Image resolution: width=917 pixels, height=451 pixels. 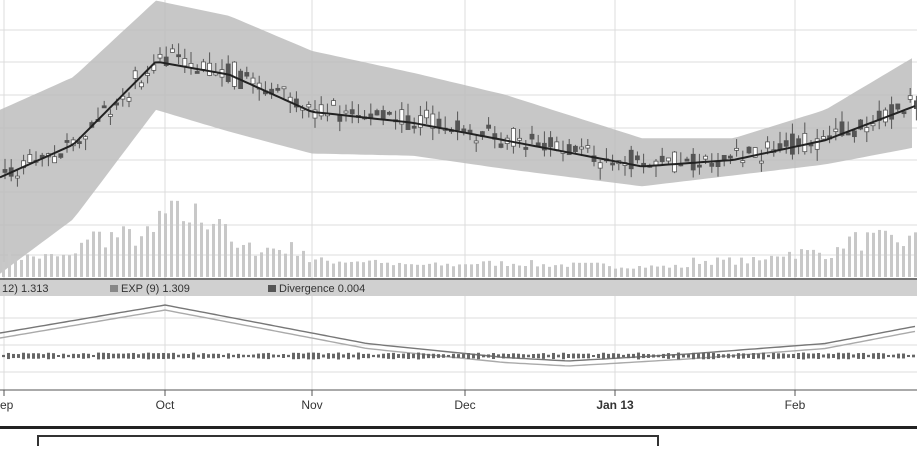 What do you see at coordinates (114, 288) in the screenshot?
I see `legend-ema-swatch` at bounding box center [114, 288].